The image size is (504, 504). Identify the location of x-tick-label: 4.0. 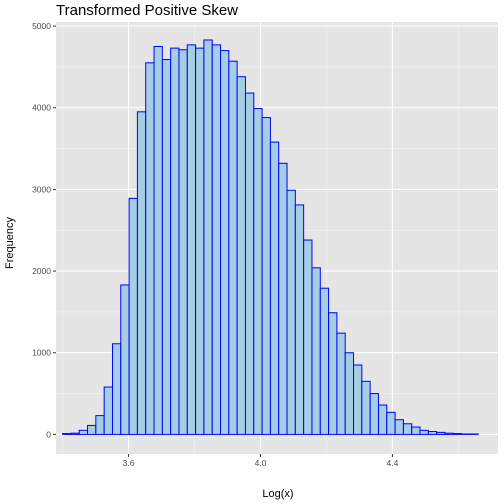
(261, 463).